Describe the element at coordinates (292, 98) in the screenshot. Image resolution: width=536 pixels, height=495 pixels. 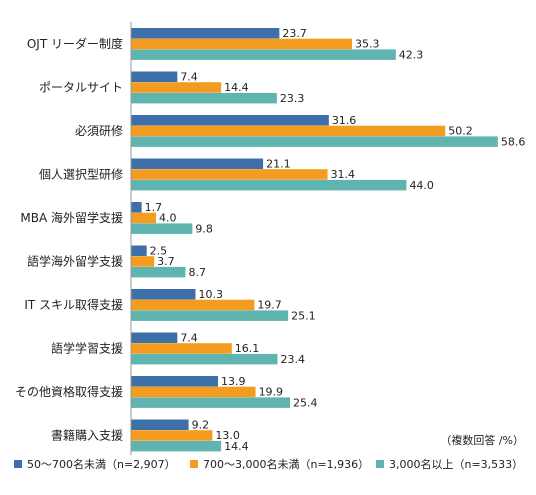
I see `data-label: 23.3` at that location.